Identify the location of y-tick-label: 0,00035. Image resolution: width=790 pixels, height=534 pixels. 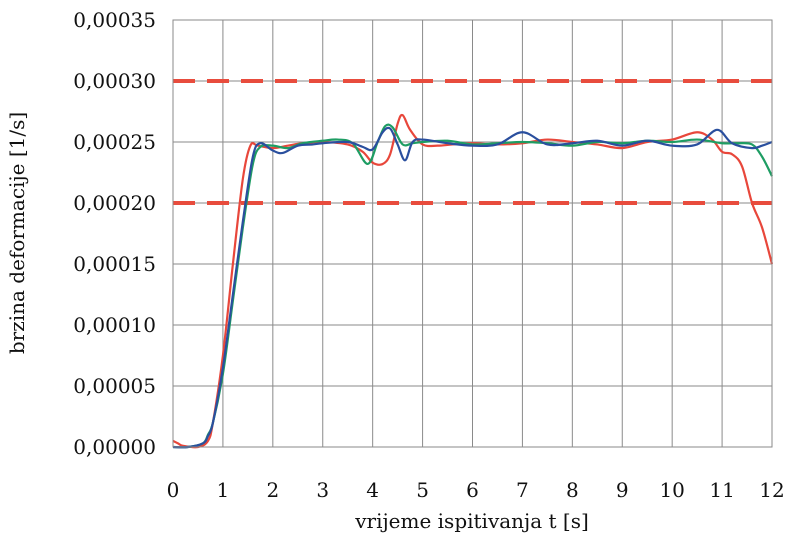
(114, 20).